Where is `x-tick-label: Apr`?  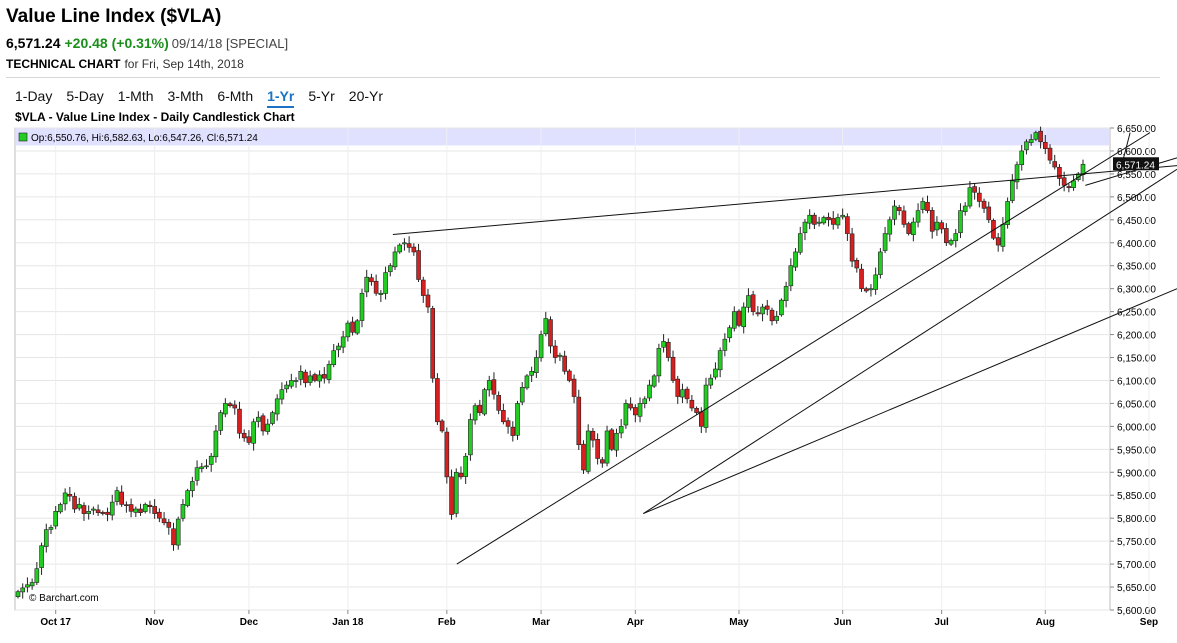
x-tick-label: Apr is located at coordinates (635, 622).